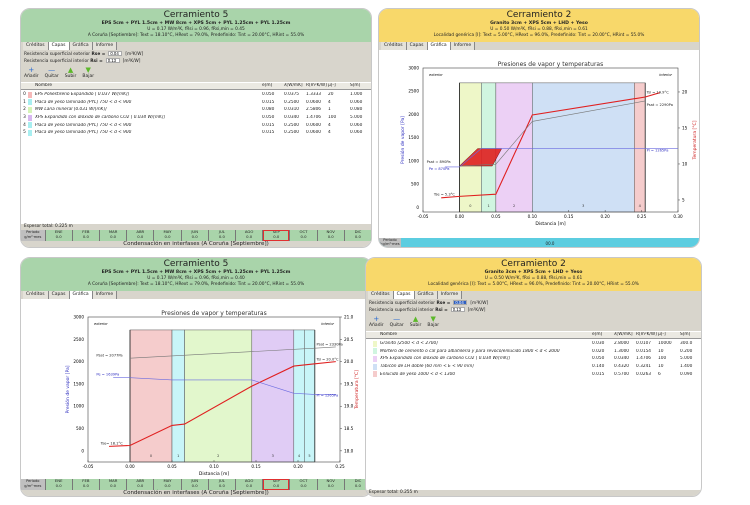 The height and width of the screenshot is (505, 750). I want to click on exterior-label: exterior, so click(436, 75).